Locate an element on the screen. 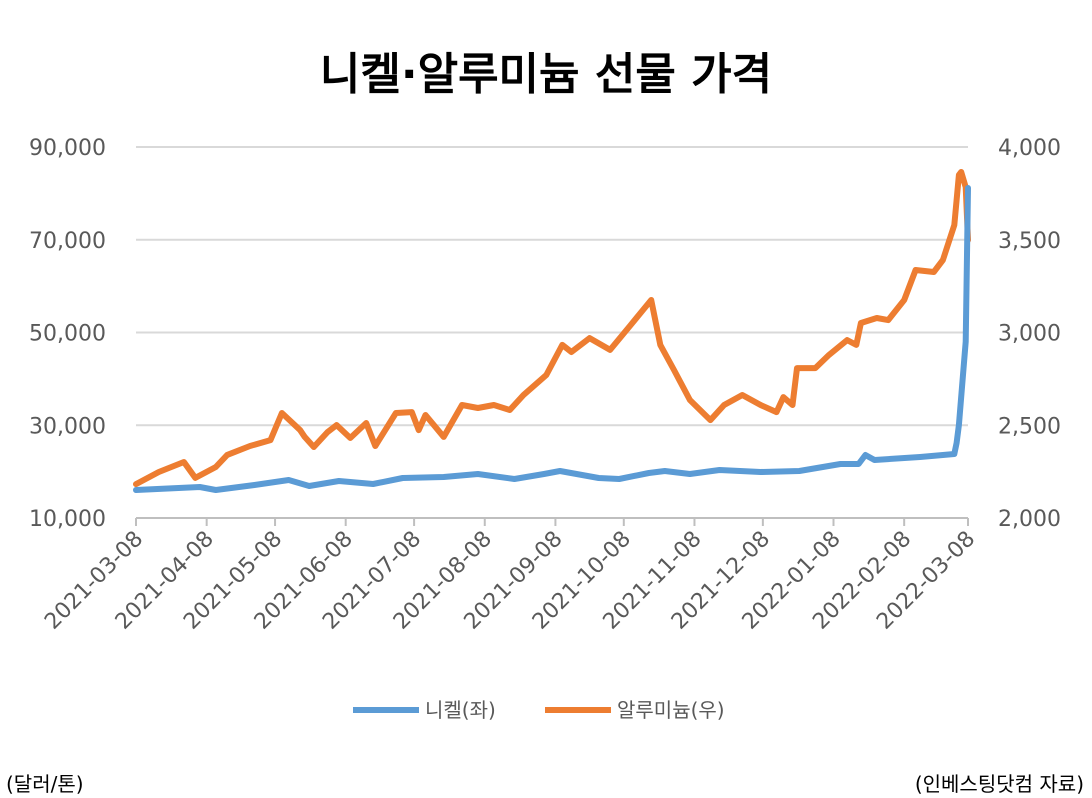 The image size is (1092, 798). y-left-tick-label: 10,000 is located at coordinates (67, 519).